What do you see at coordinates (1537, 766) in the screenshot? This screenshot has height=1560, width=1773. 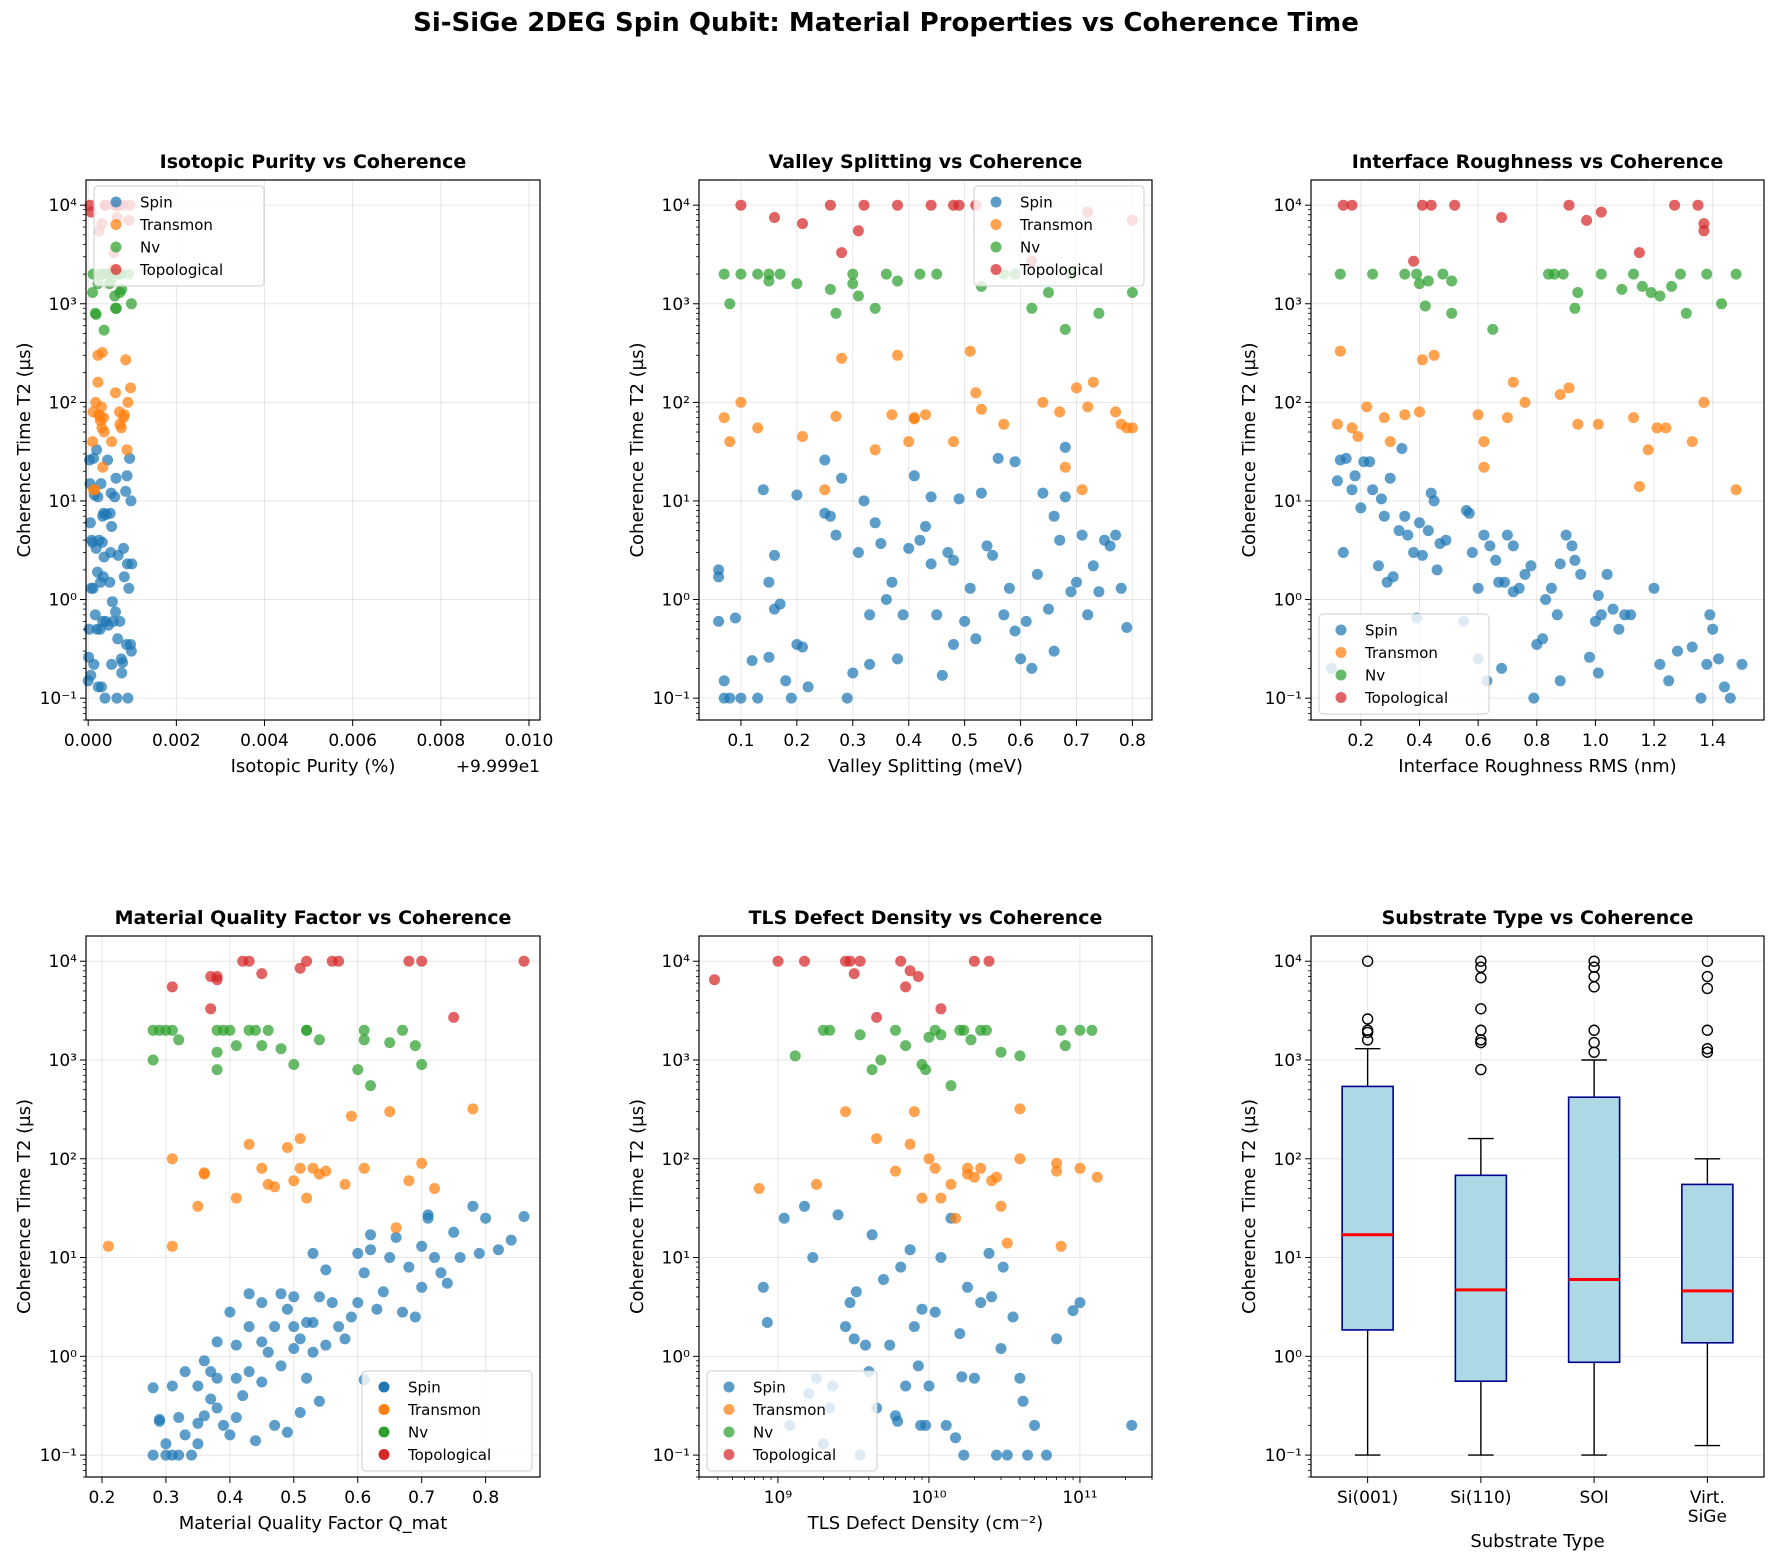 I see `x-axis-label: Interface Roughness RMS (nm)` at bounding box center [1537, 766].